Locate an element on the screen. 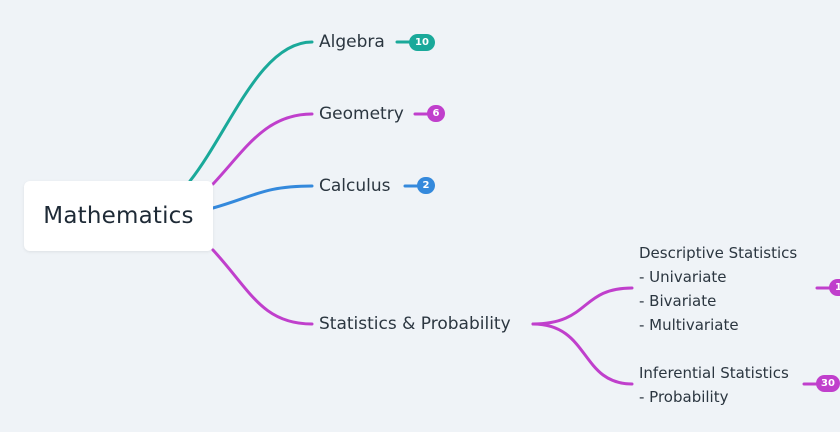 This screenshot has width=840, height=432. topic-calculus-label: Calculus is located at coordinates (355, 186).